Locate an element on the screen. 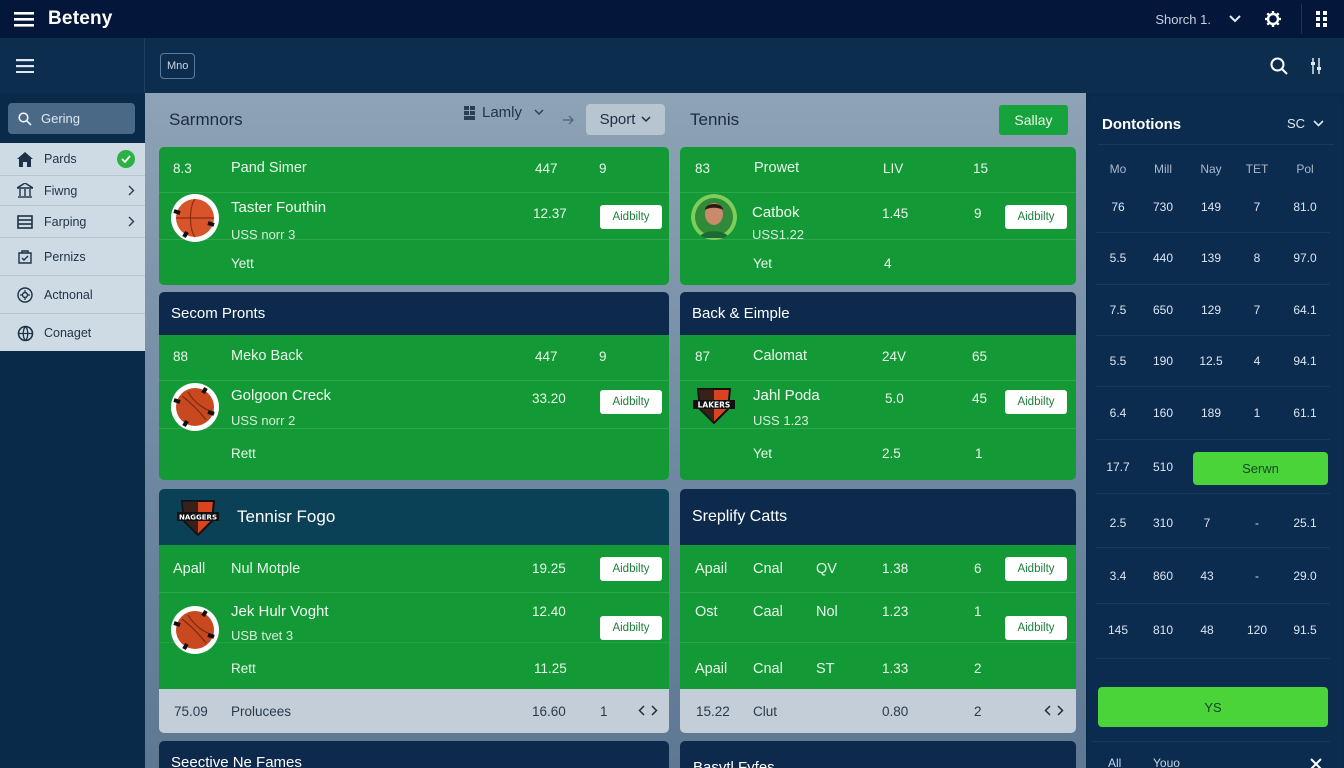 The image size is (1344, 768). sidebar-item-pernizs: Pernizs is located at coordinates (72, 257).